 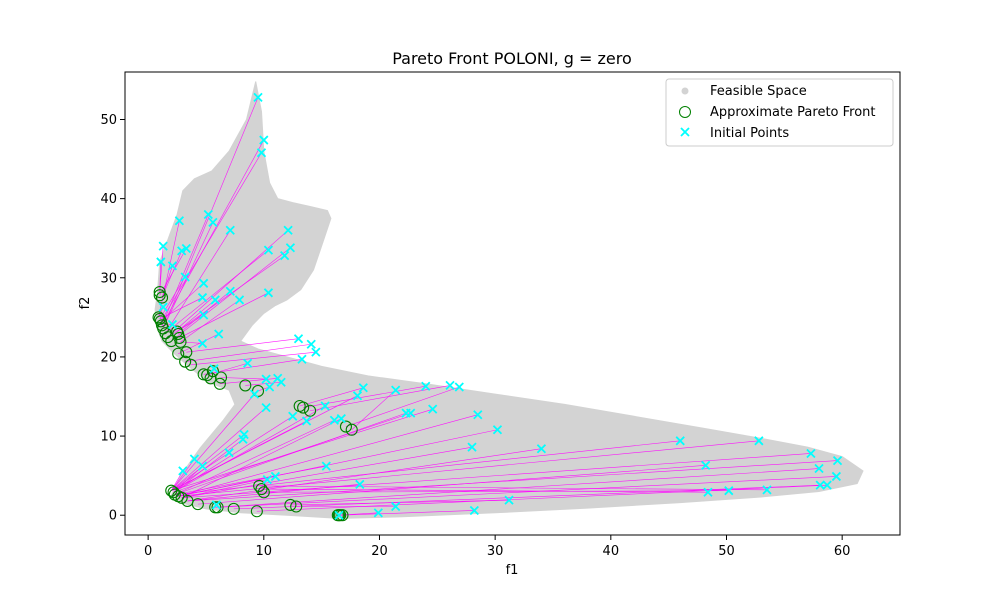 I want to click on x-tick-label: 10, so click(x=264, y=551).